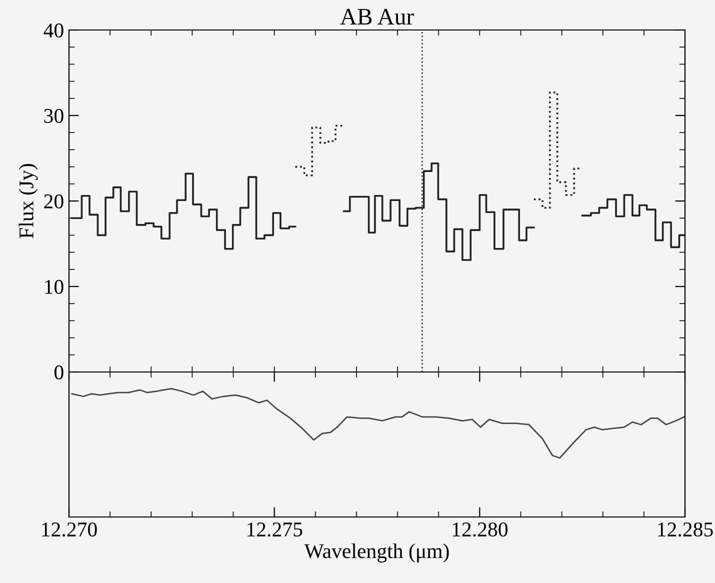 Image resolution: width=715 pixels, height=583 pixels. What do you see at coordinates (275, 529) in the screenshot?
I see `x-tick-label: 12.275` at bounding box center [275, 529].